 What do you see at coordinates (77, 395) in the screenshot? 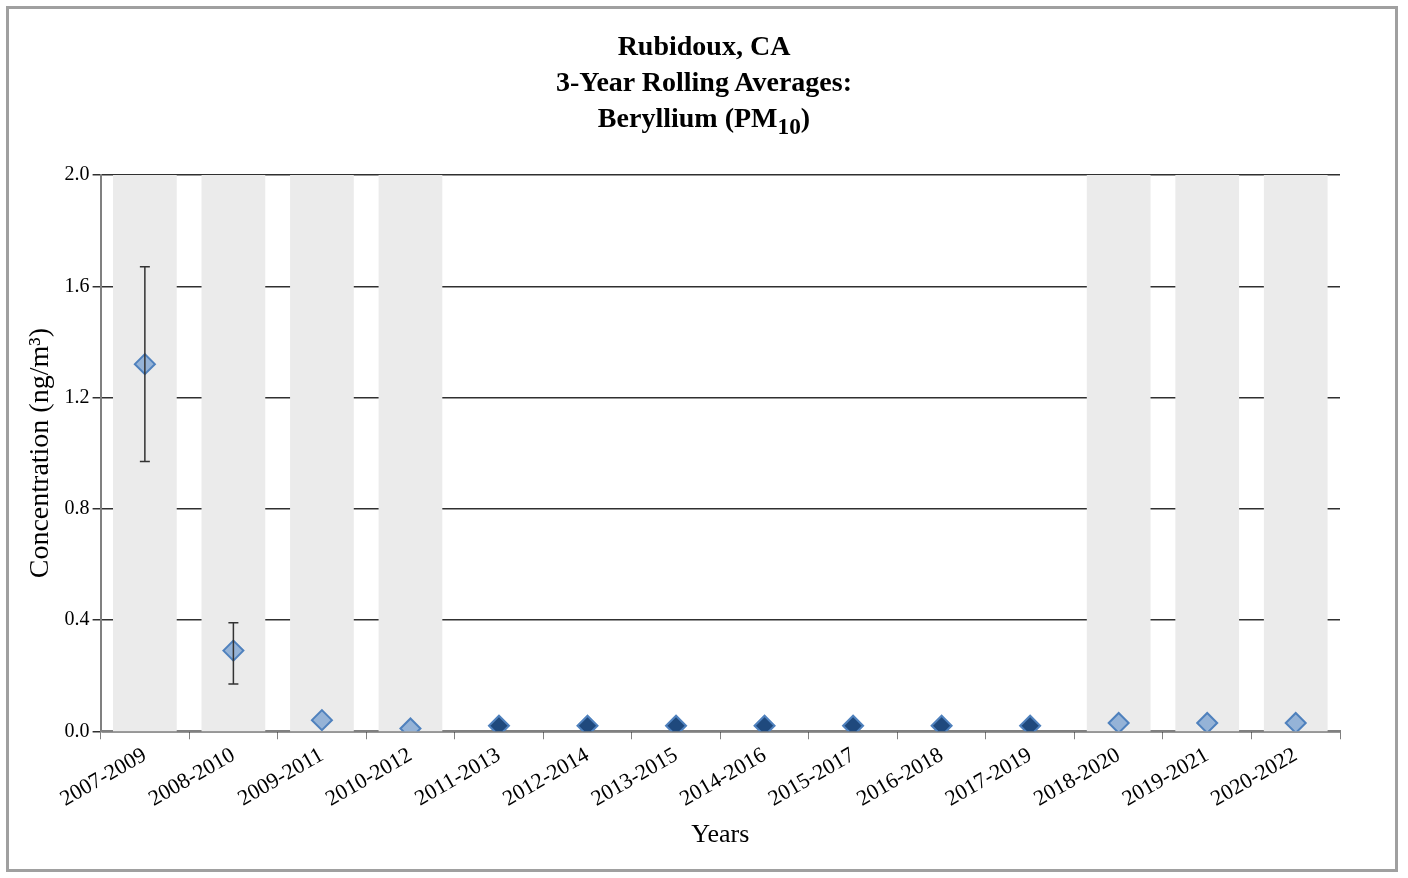
I see `y-tick-label: 1.2` at bounding box center [77, 395].